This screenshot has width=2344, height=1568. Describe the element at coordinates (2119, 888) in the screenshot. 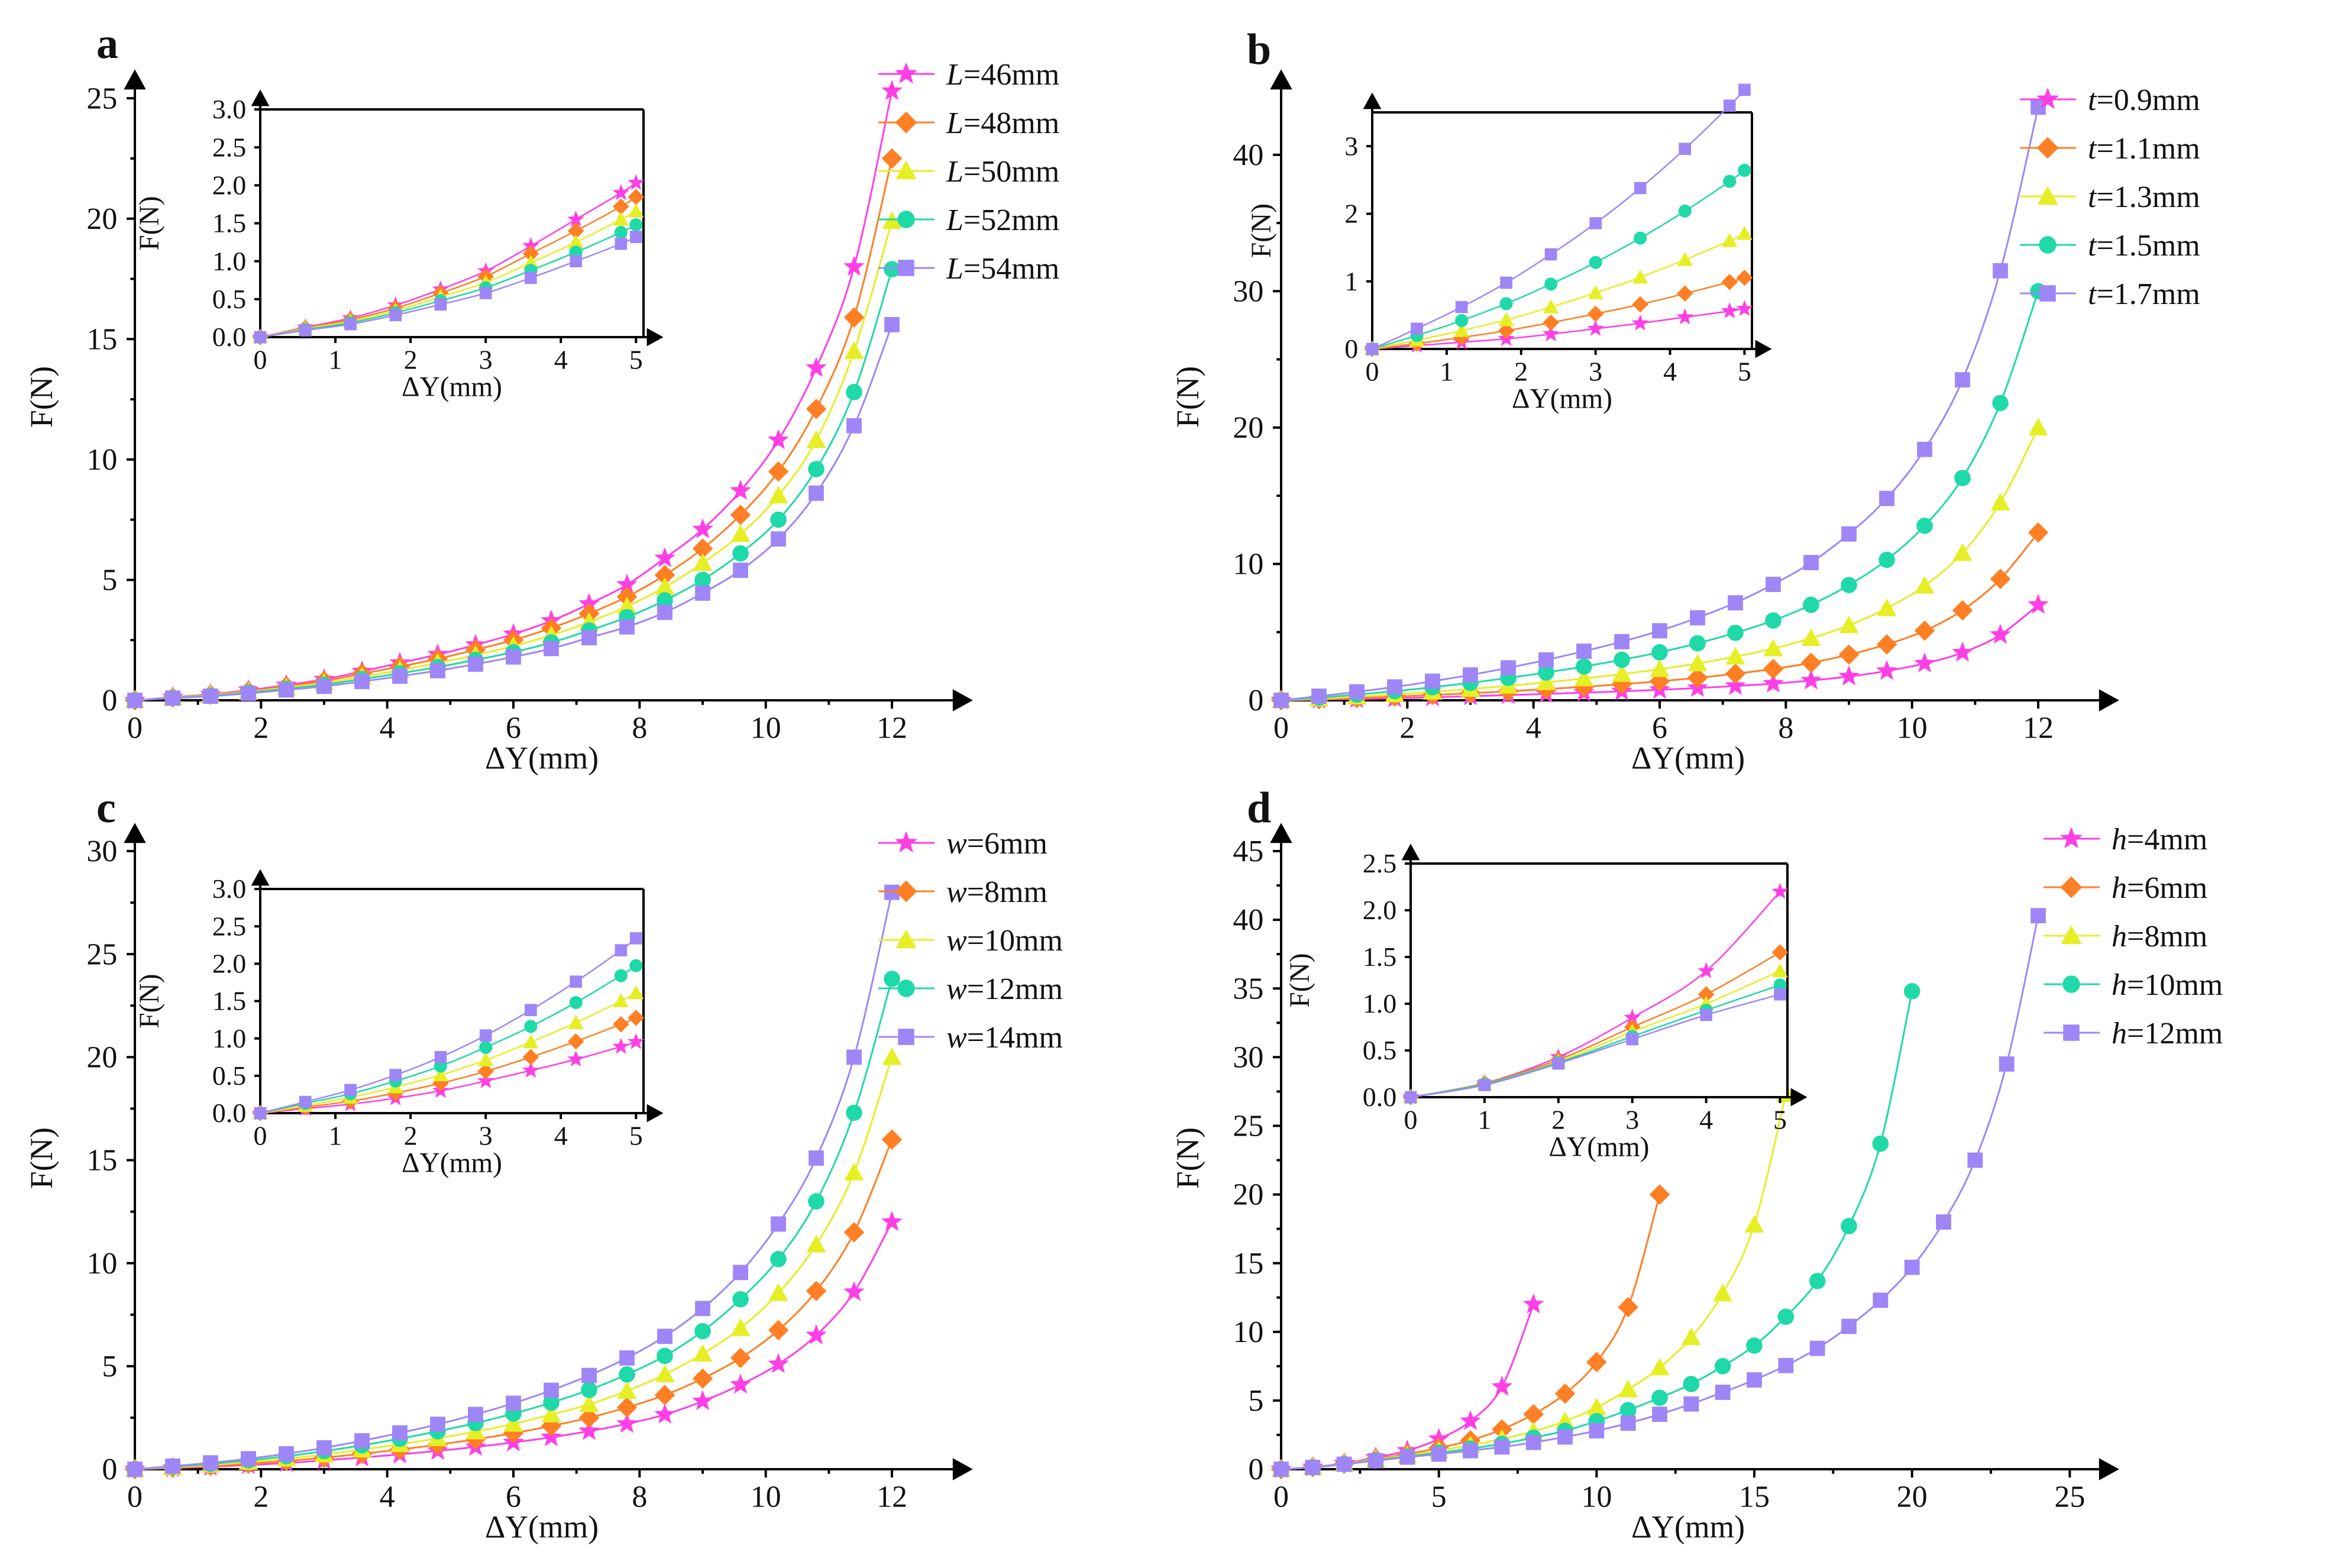

I see `legend-param: h` at that location.